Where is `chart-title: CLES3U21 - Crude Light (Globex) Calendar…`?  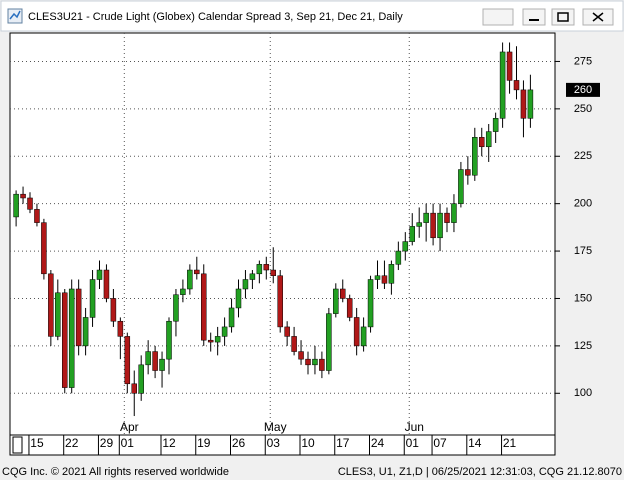 chart-title: CLES3U21 - Crude Light (Globex) Calendar… is located at coordinates (215, 17).